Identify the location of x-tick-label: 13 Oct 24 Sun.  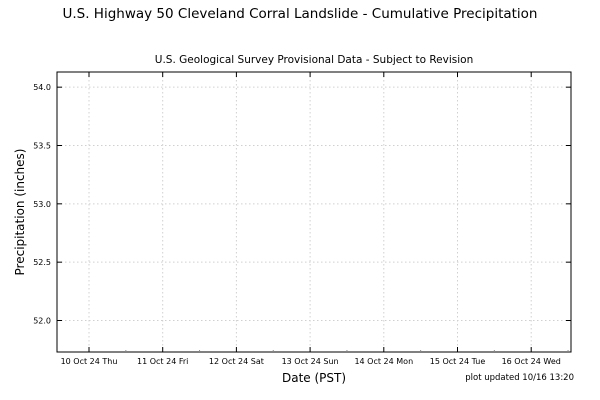
(310, 361).